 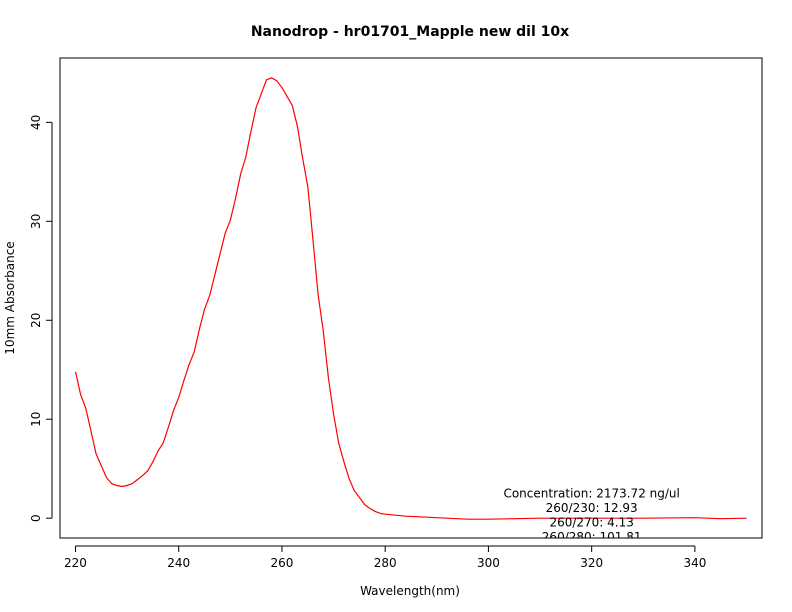 I want to click on y-axis-label: 10mm Absorbance, so click(x=10, y=297).